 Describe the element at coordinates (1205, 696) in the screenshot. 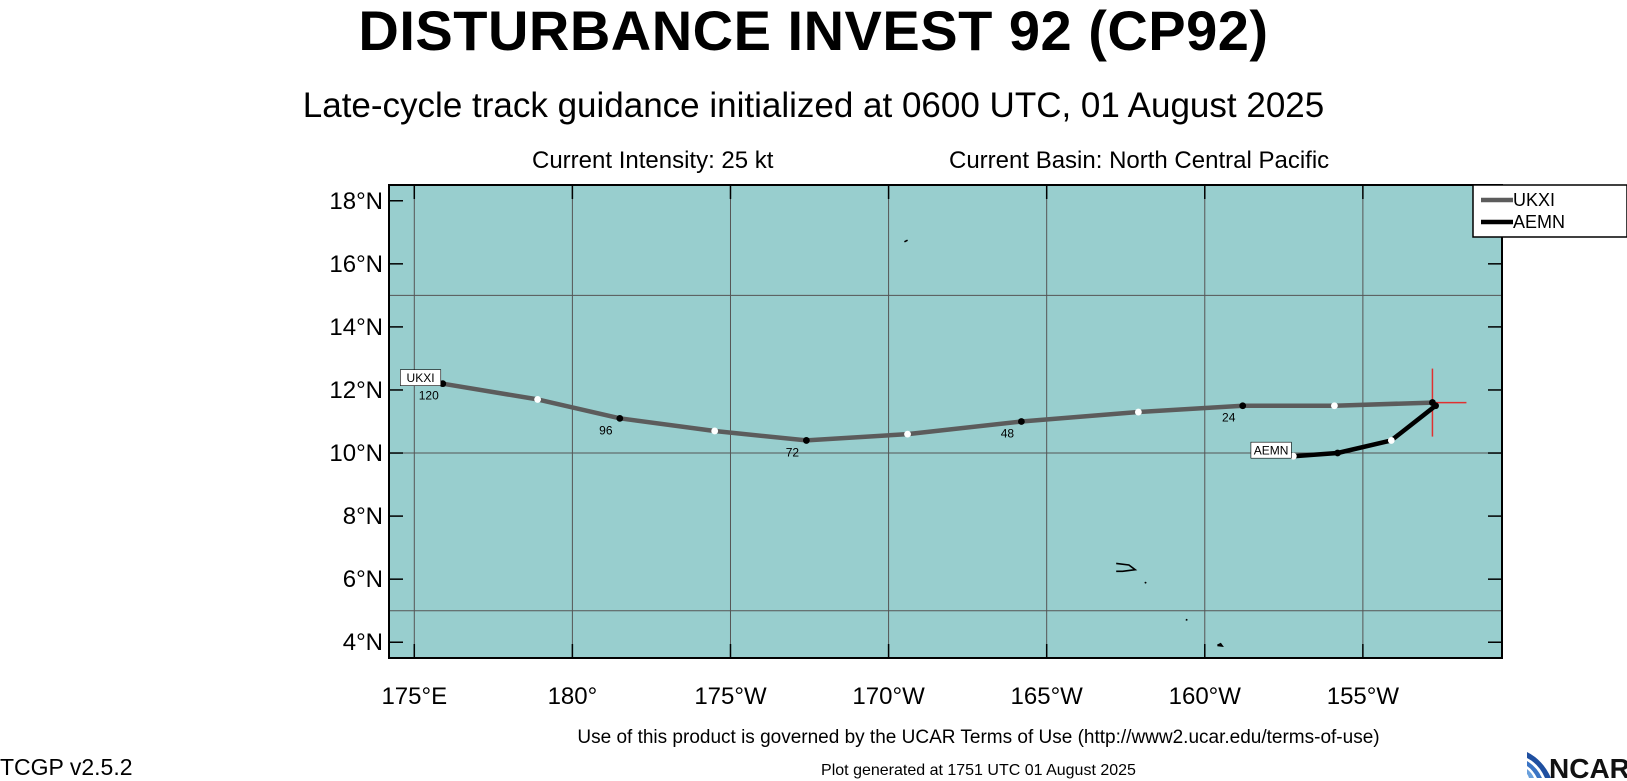

I see `x-tick-label: 160°W` at that location.